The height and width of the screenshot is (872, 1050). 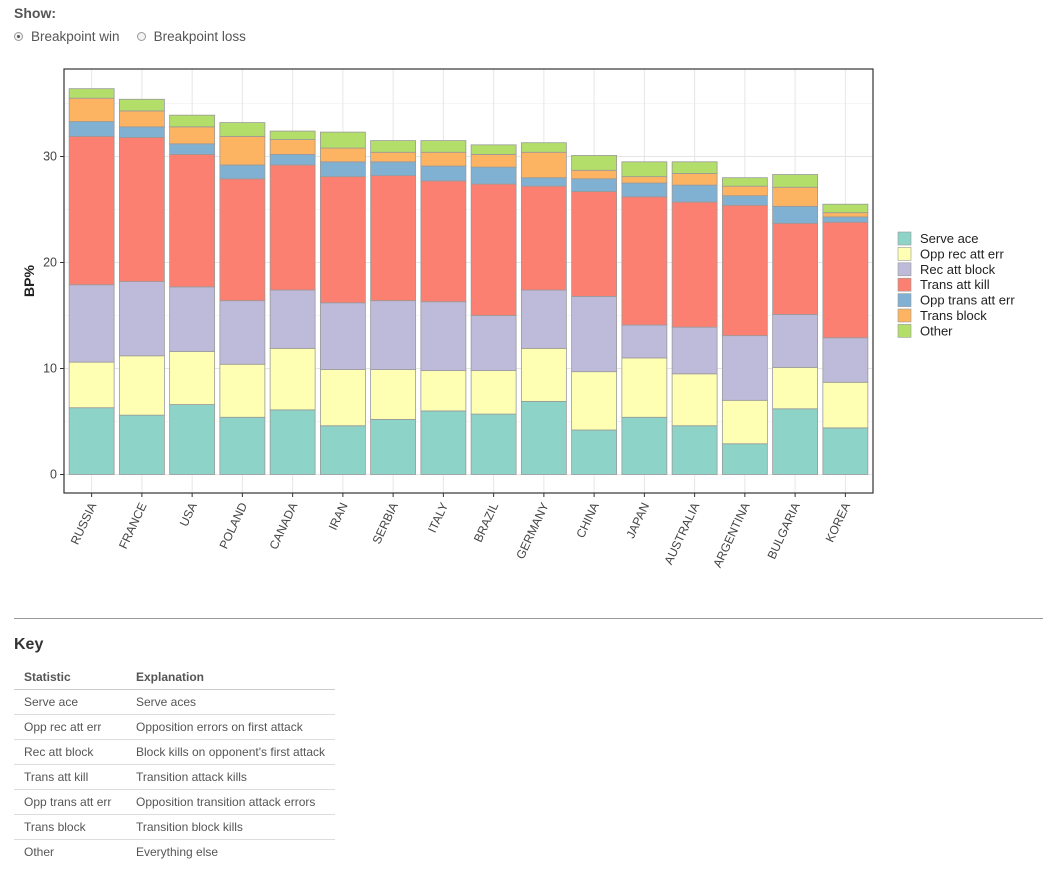 What do you see at coordinates (532, 530) in the screenshot?
I see `x-tick-label: GERMANY` at bounding box center [532, 530].